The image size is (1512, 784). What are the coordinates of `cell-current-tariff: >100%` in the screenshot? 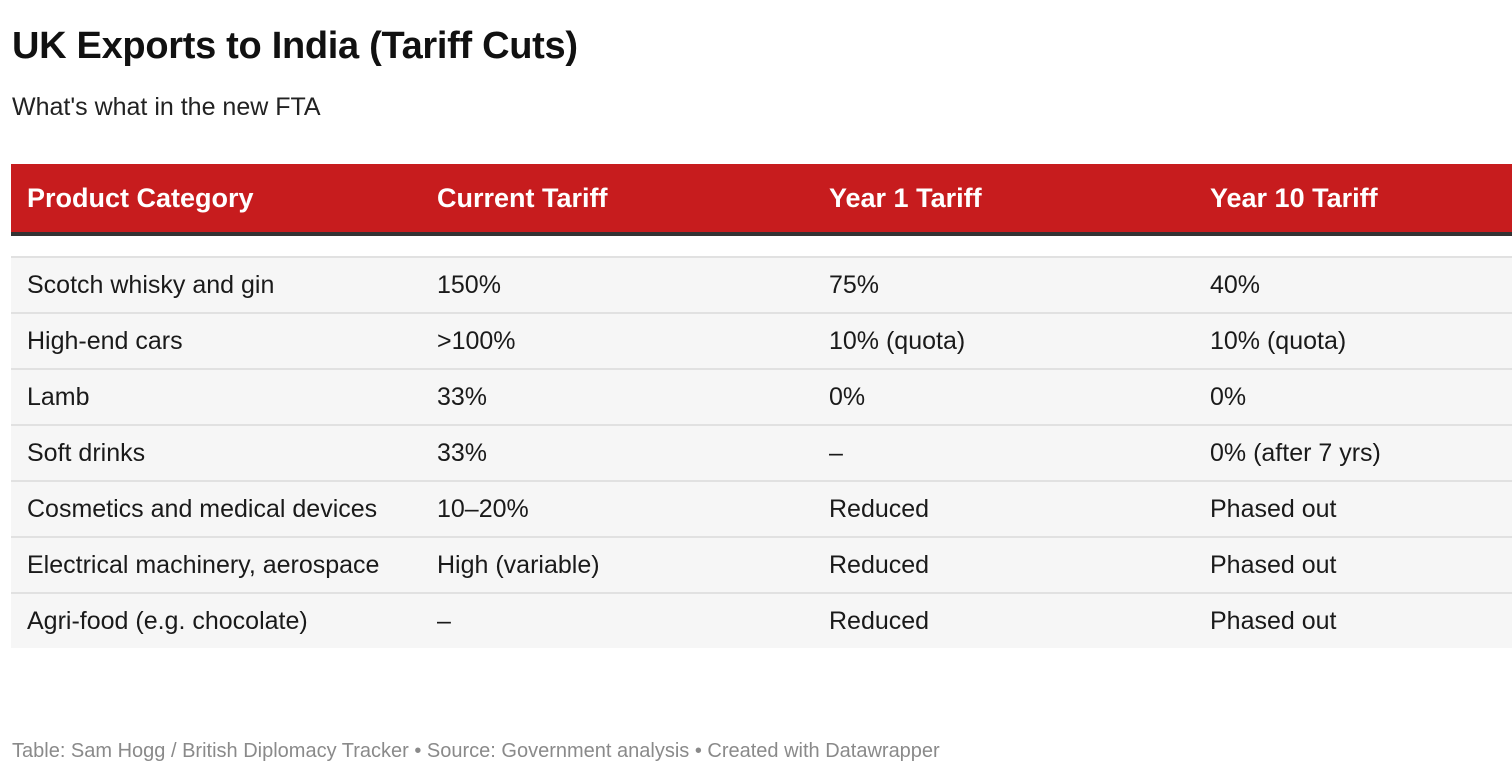 It's located at (617, 340).